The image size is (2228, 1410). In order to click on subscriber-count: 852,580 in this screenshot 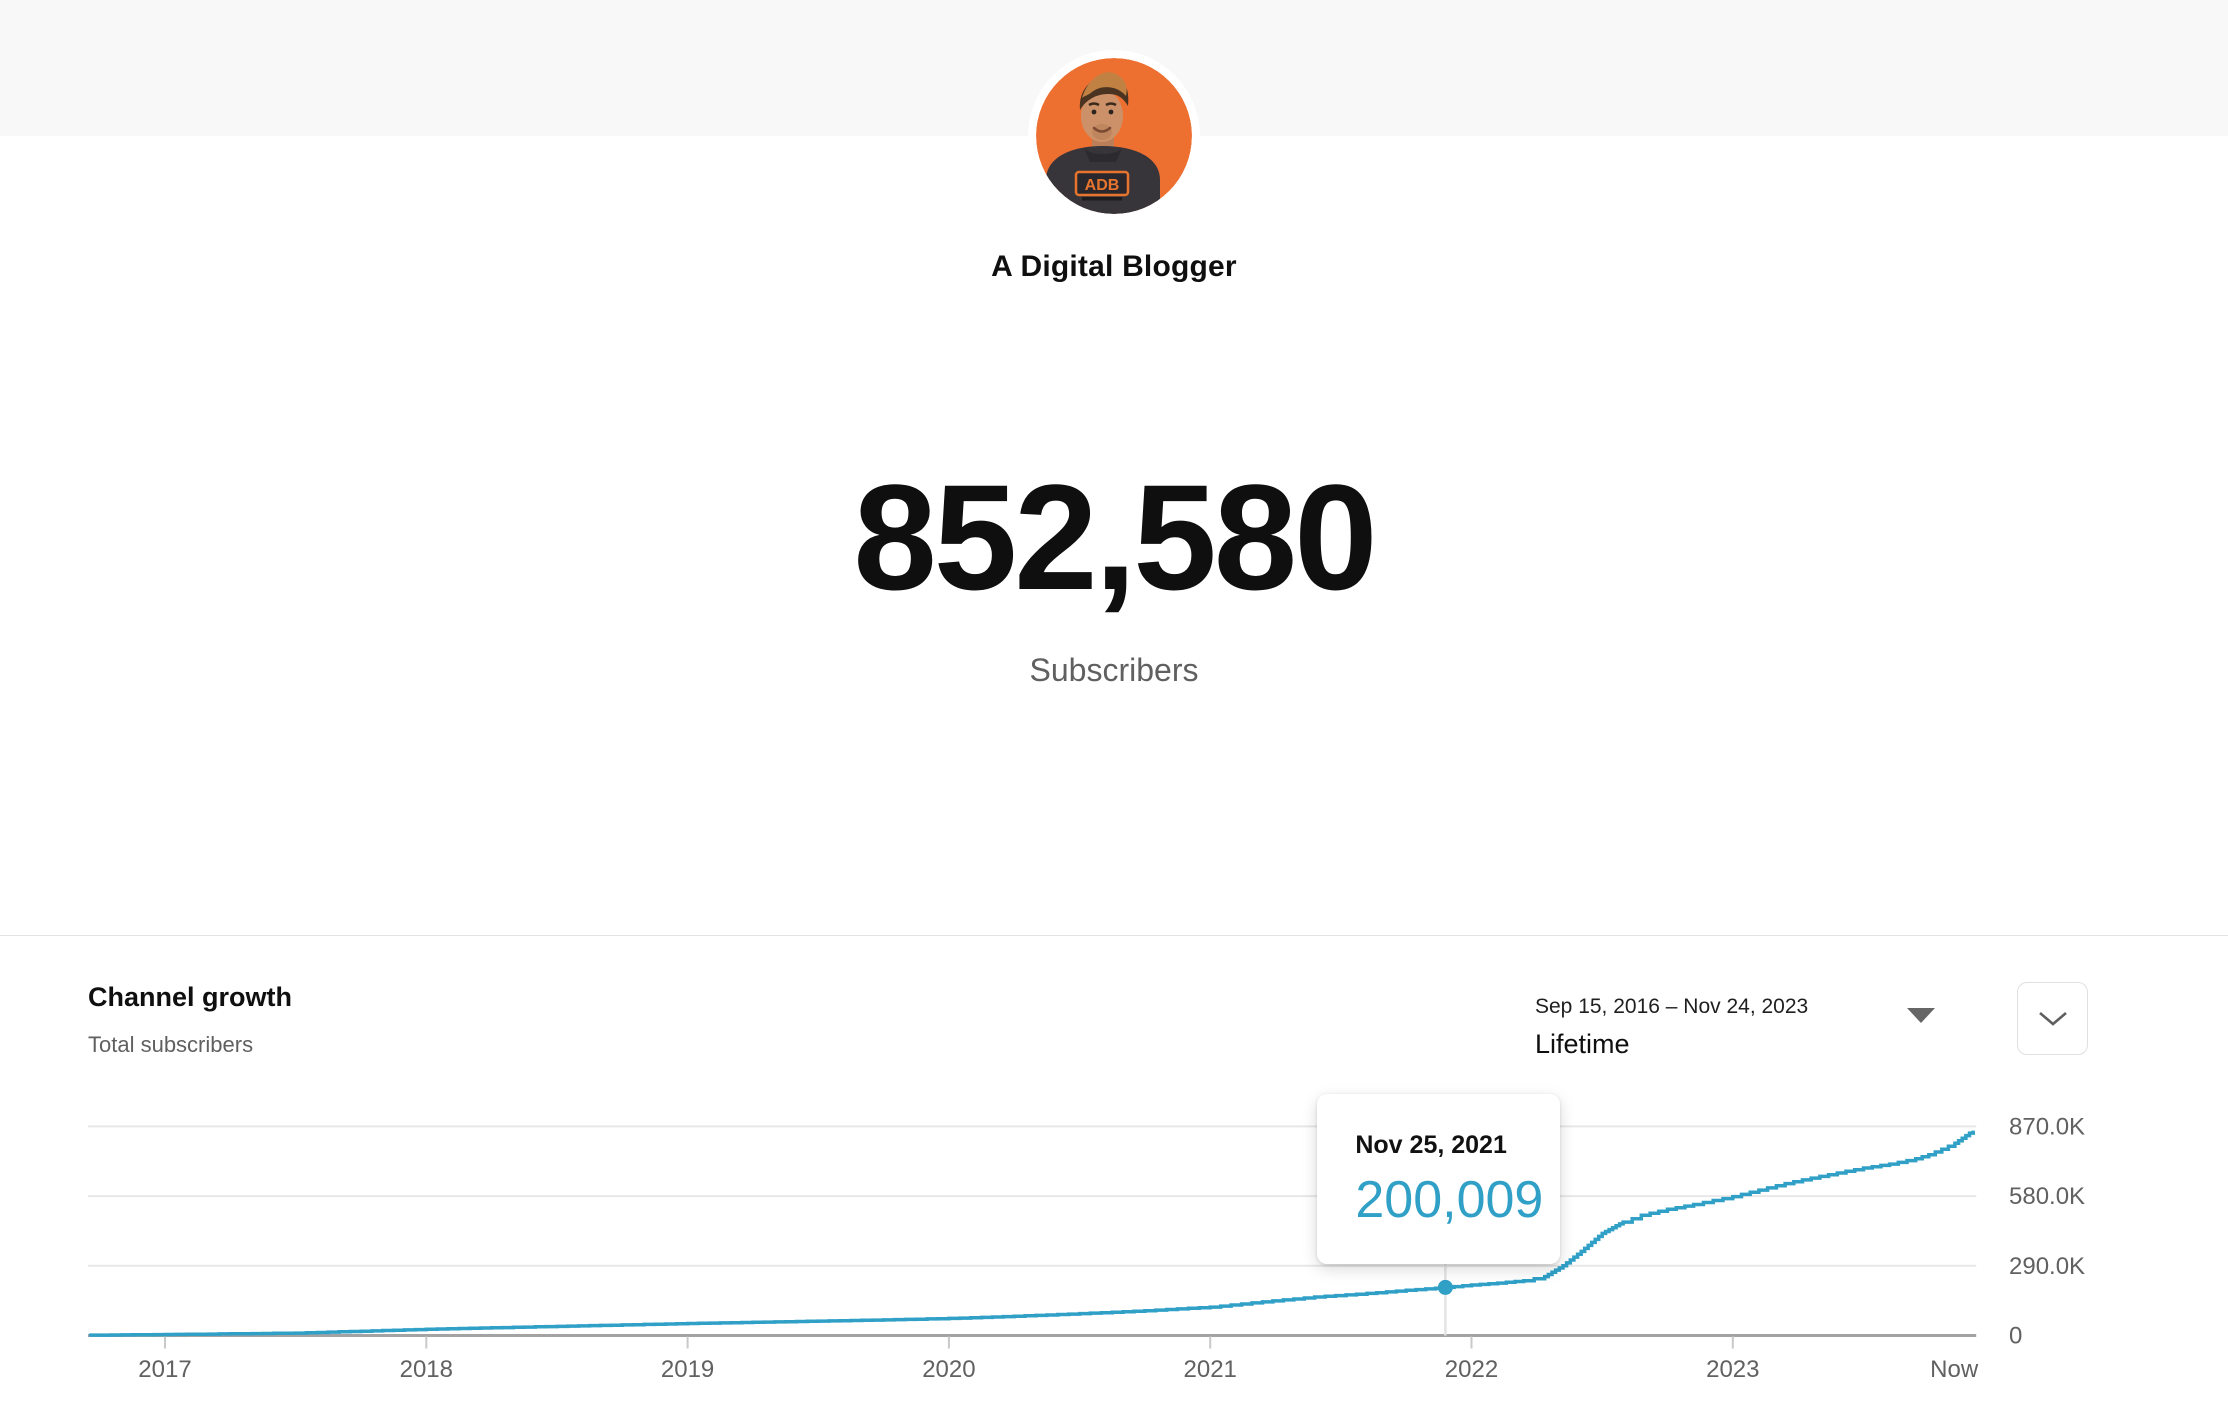, I will do `click(1115, 537)`.